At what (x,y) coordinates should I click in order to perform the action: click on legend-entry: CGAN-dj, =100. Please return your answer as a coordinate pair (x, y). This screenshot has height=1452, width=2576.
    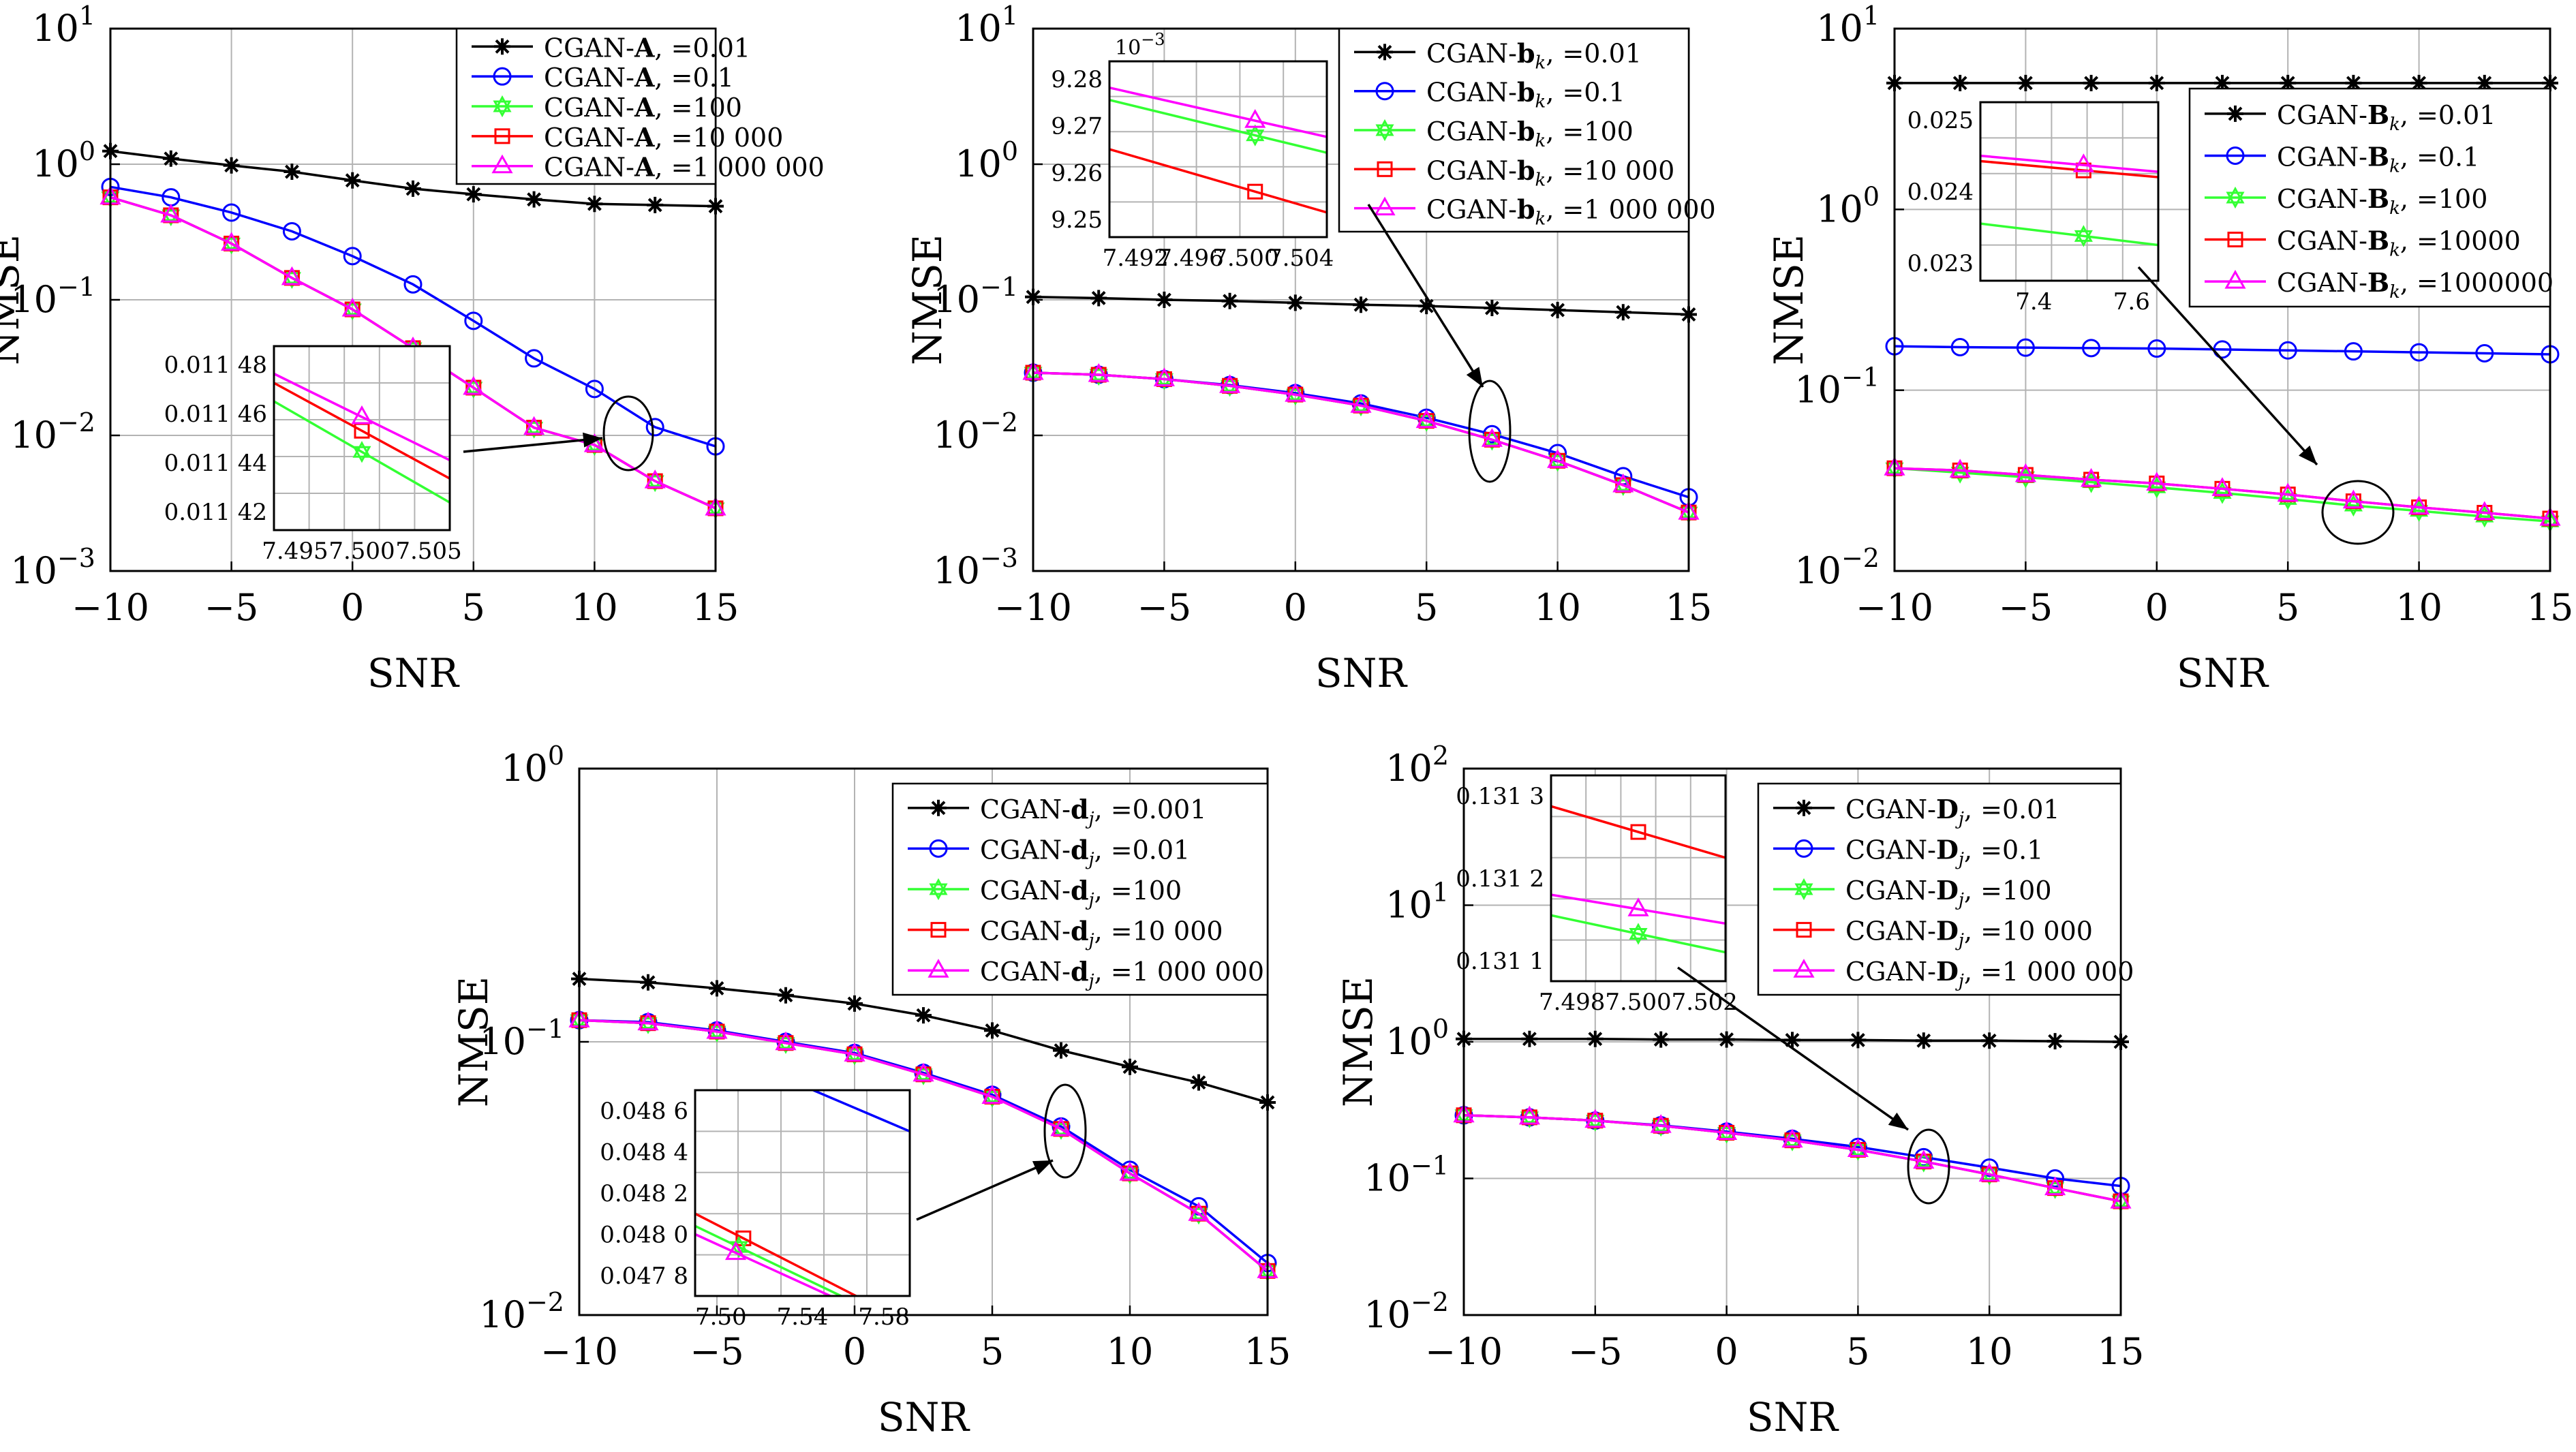
    Looking at the image, I should click on (1081, 893).